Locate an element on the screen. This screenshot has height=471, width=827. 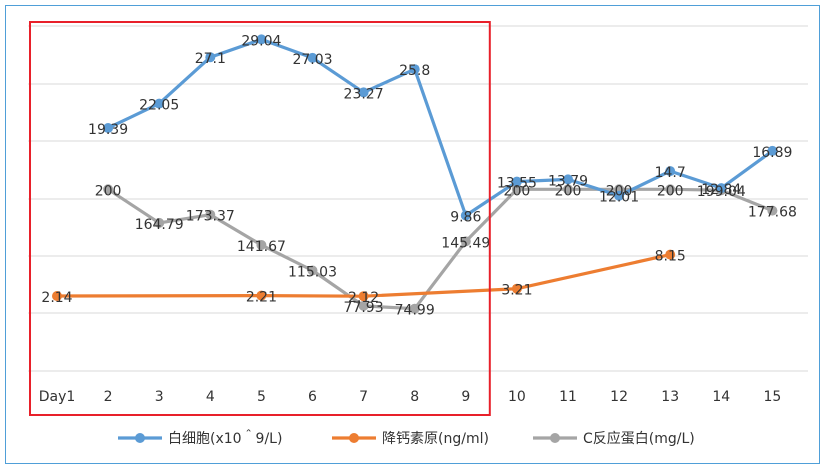
x-tick-label: 6 is located at coordinates (312, 397).